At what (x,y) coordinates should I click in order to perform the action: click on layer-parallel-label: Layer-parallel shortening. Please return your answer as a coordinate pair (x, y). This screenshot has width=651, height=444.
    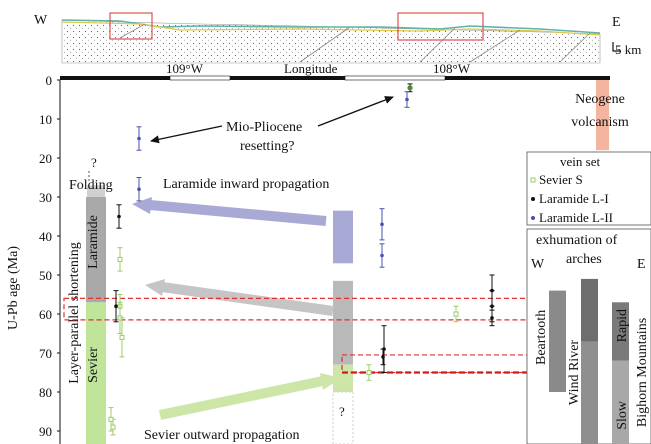
    Looking at the image, I should click on (74, 313).